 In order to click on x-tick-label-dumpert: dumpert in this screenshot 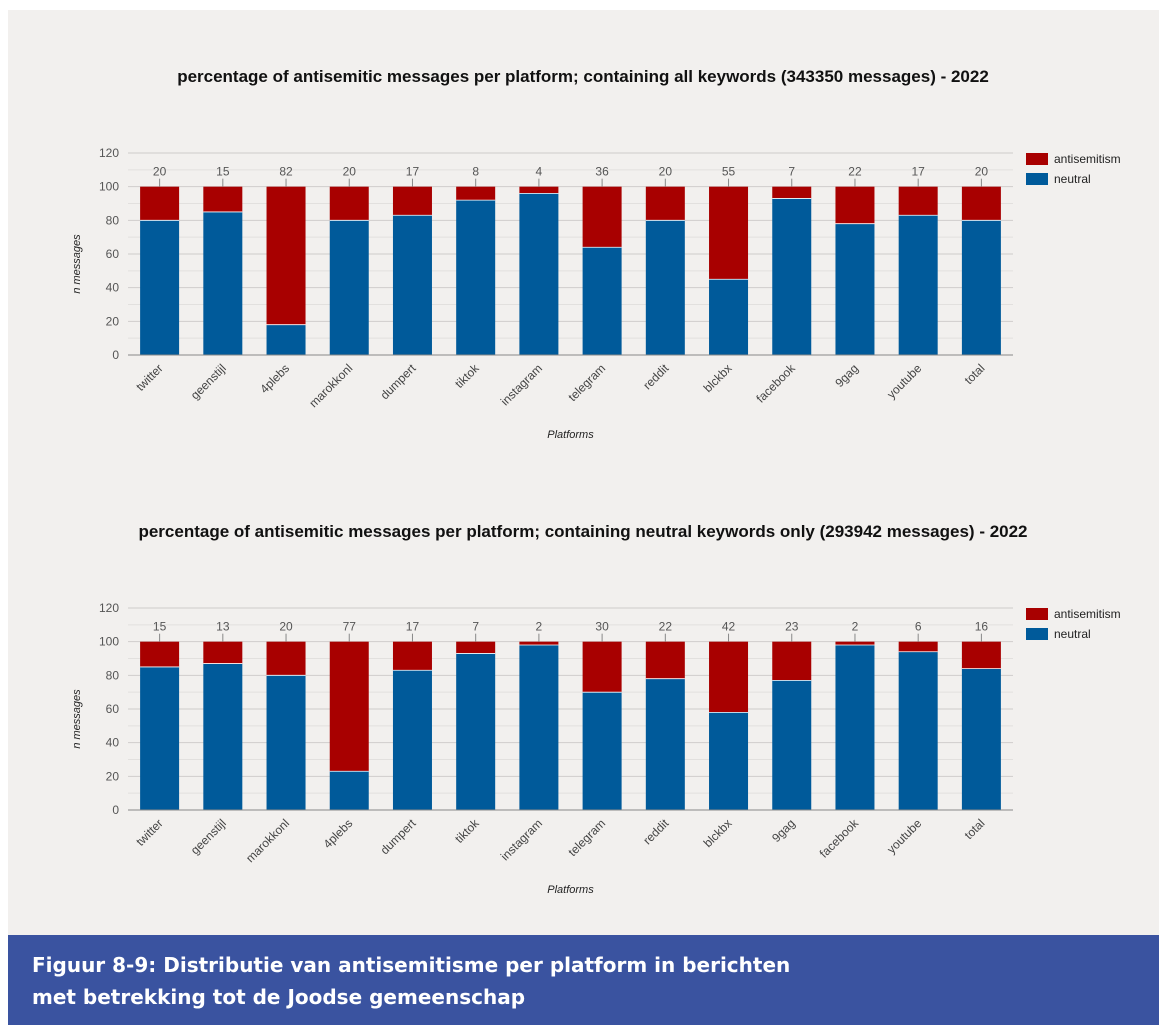, I will do `click(398, 381)`.